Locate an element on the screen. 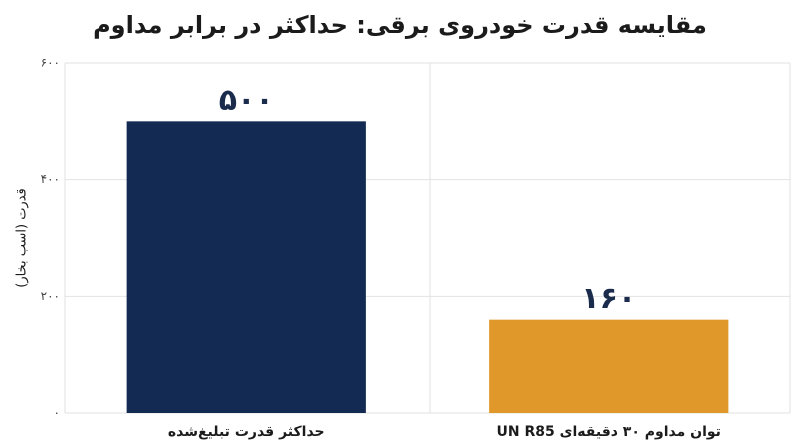 Image resolution: width=800 pixels, height=447 pixels. y-axis-label: قدرت (اسب بخار) is located at coordinates (22, 237).